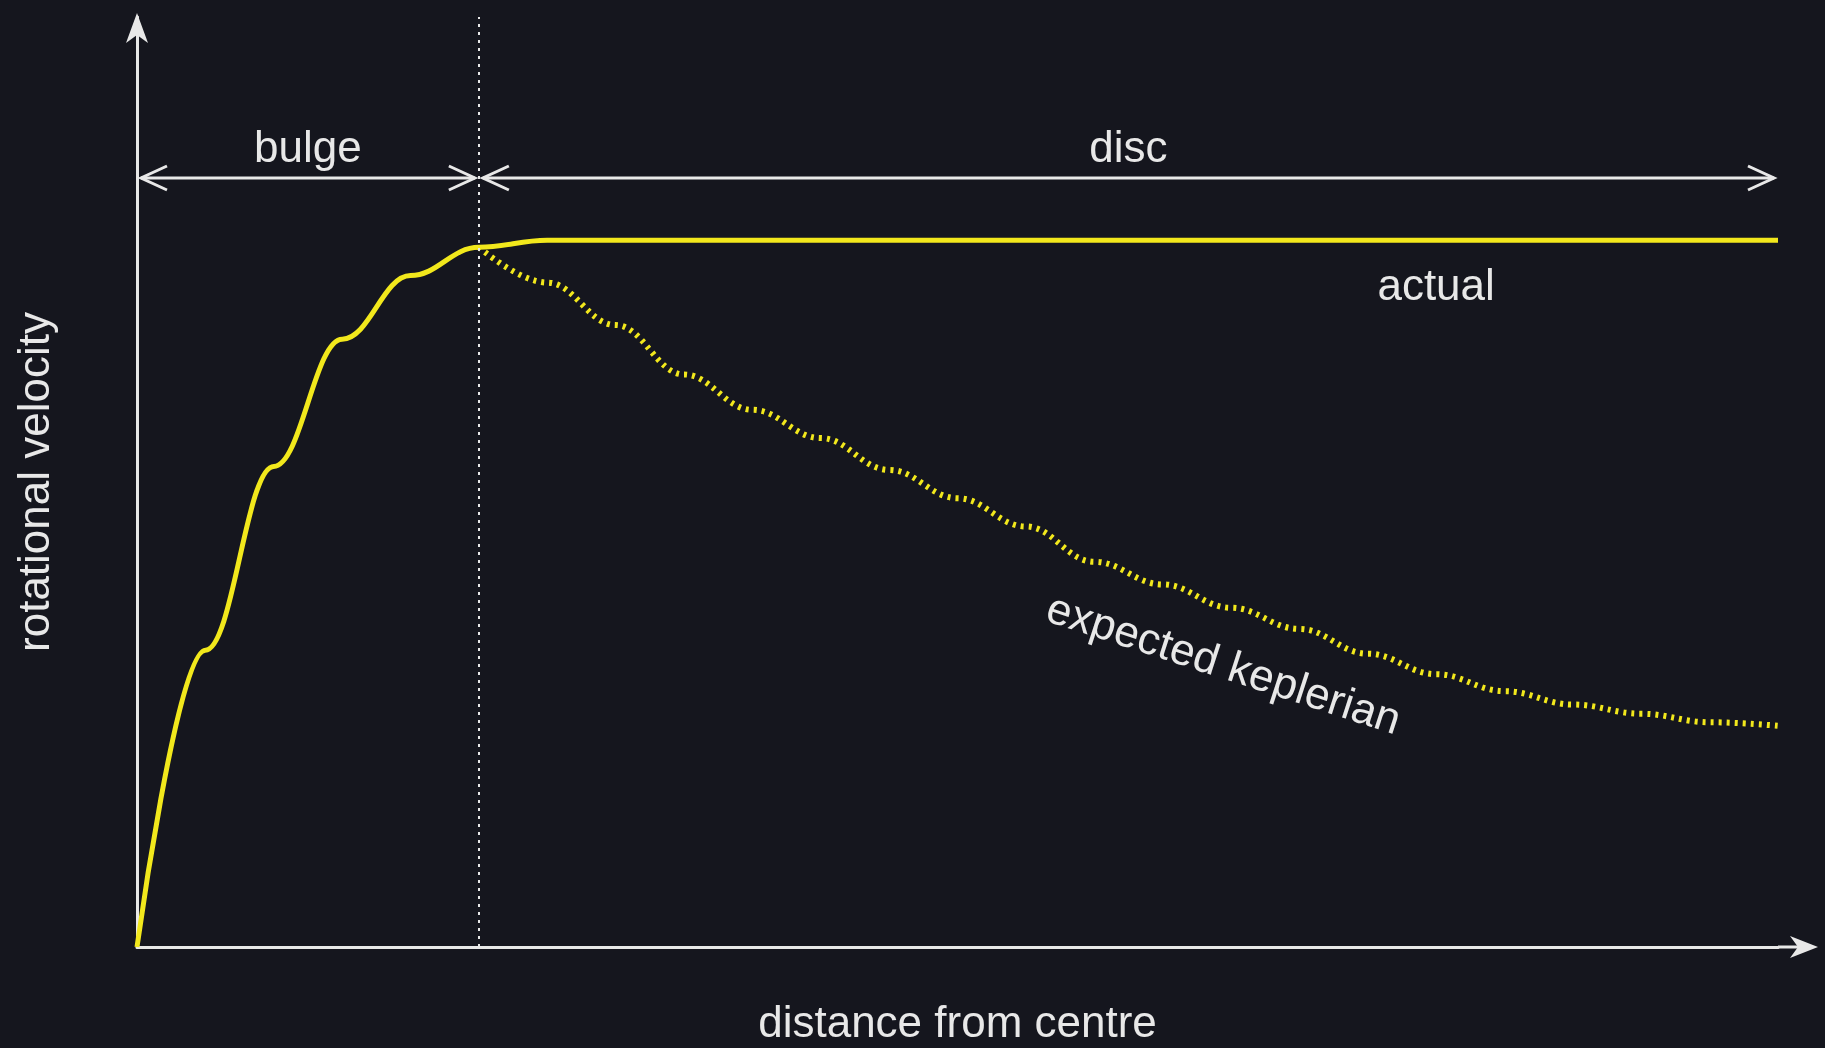 This screenshot has width=1825, height=1048. What do you see at coordinates (957, 1021) in the screenshot?
I see `x-axis-title: distance from centre` at bounding box center [957, 1021].